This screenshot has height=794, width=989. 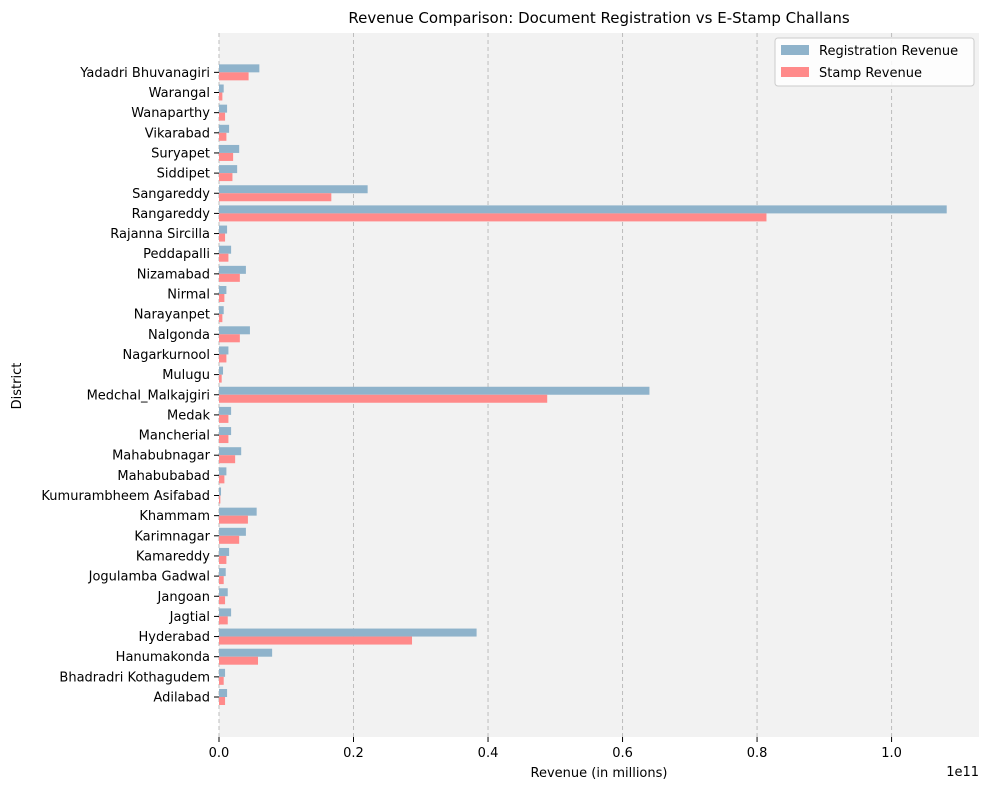 I want to click on y-tick-label: Warangal, so click(x=179, y=93).